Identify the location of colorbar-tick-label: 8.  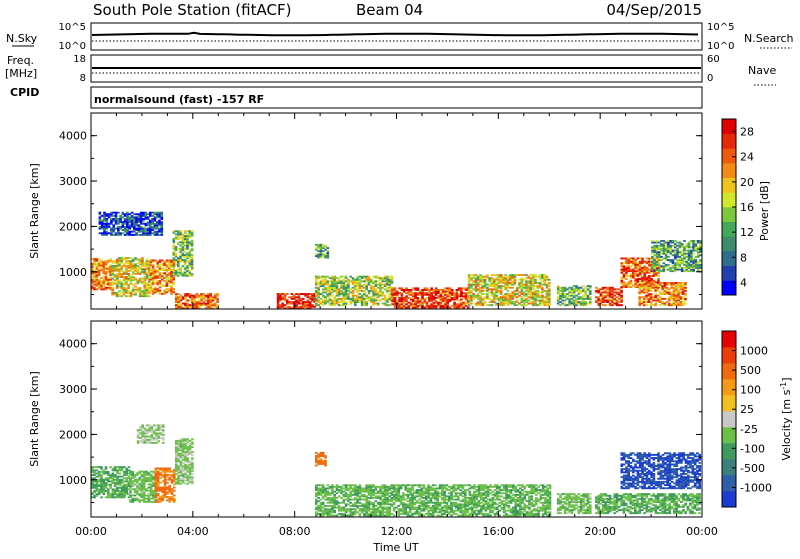
(743, 257).